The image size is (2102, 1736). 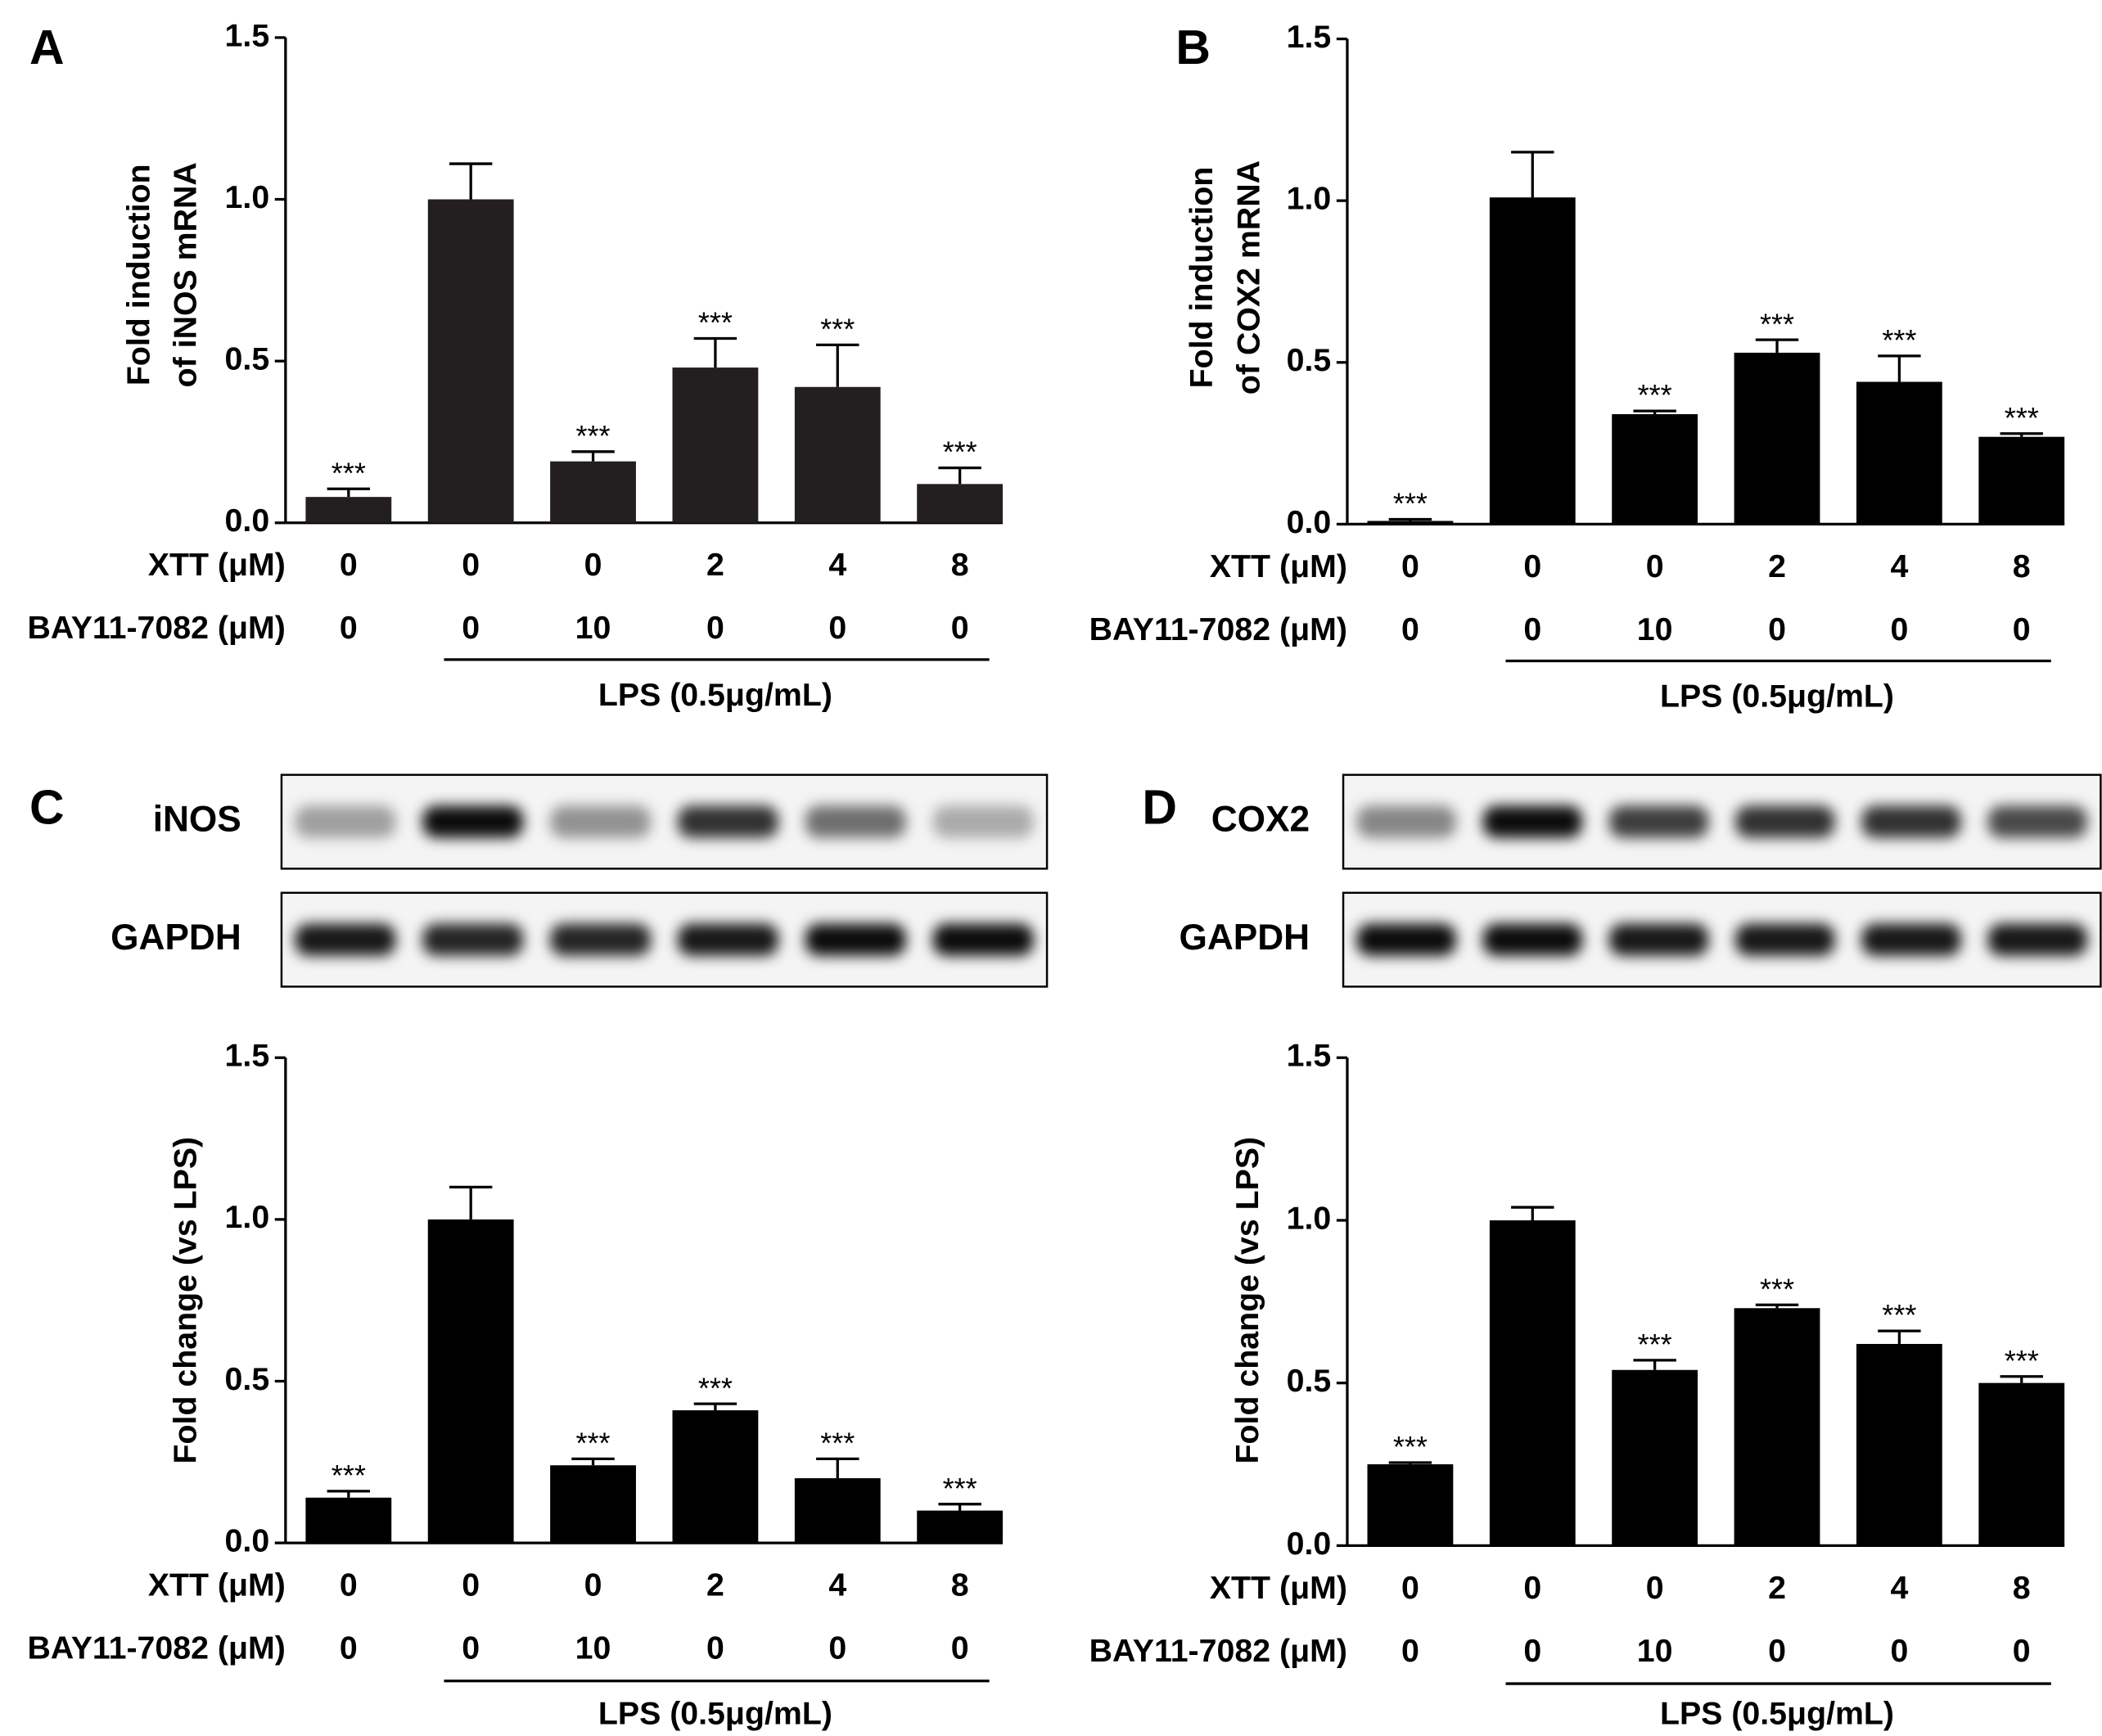 What do you see at coordinates (1309, 199) in the screenshot?
I see `y-tick-label: 1.0` at bounding box center [1309, 199].